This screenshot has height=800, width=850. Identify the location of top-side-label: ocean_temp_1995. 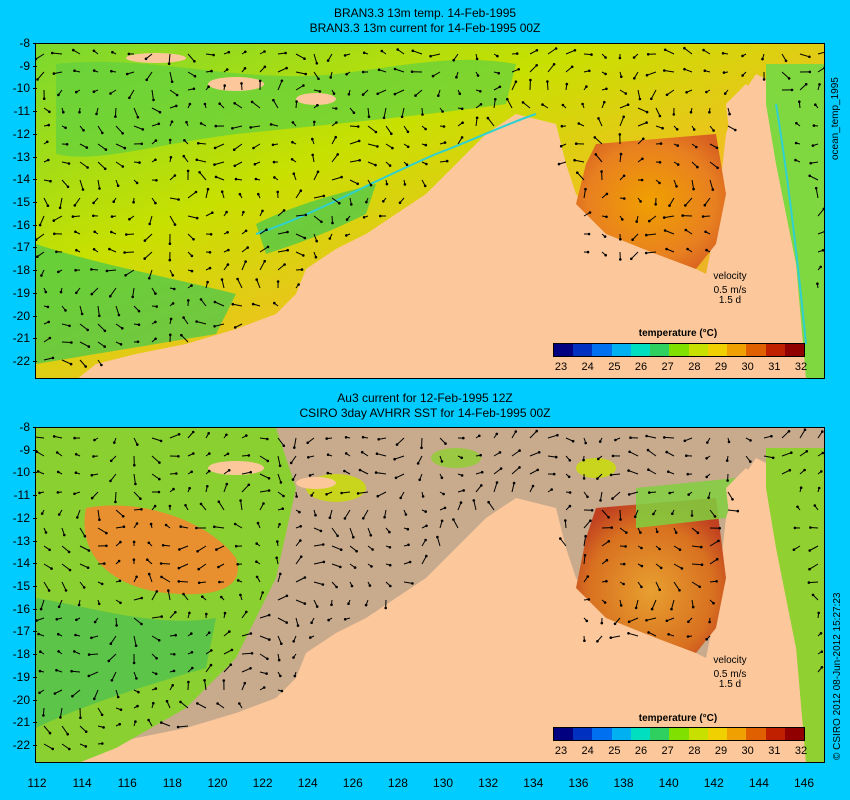
(835, 118).